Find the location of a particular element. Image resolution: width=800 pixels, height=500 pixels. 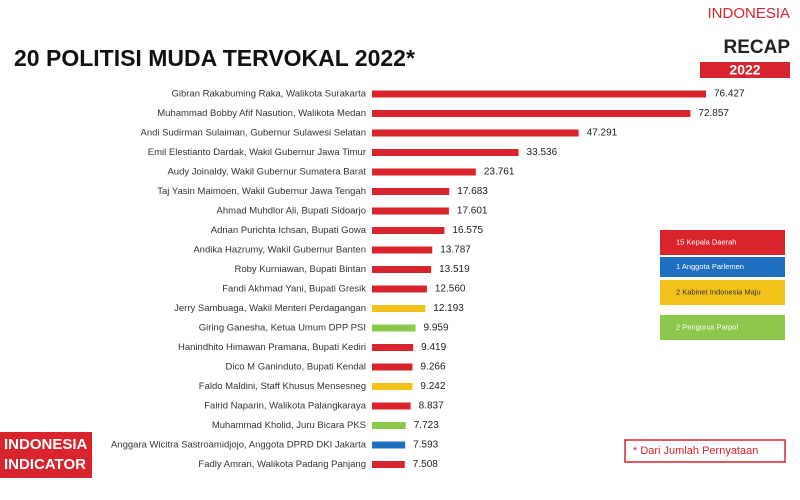

category-label: Andika Hazrumy, Wakil Gubernur Banten is located at coordinates (279, 250).